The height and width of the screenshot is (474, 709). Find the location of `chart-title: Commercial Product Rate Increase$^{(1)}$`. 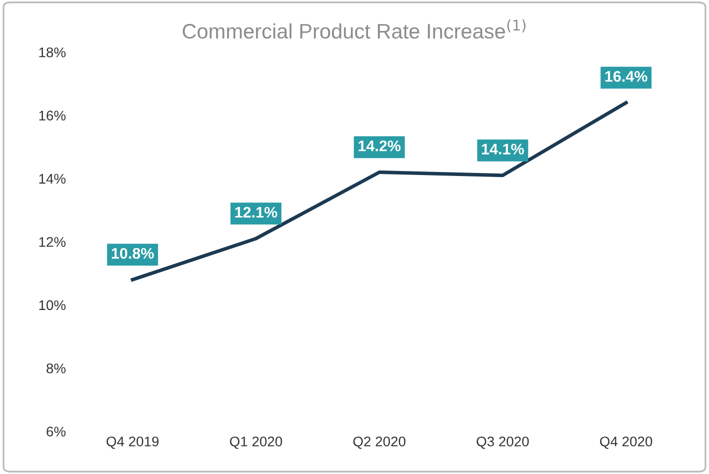

chart-title: Commercial Product Rate Increase$^{(1)}$ is located at coordinates (354, 29).